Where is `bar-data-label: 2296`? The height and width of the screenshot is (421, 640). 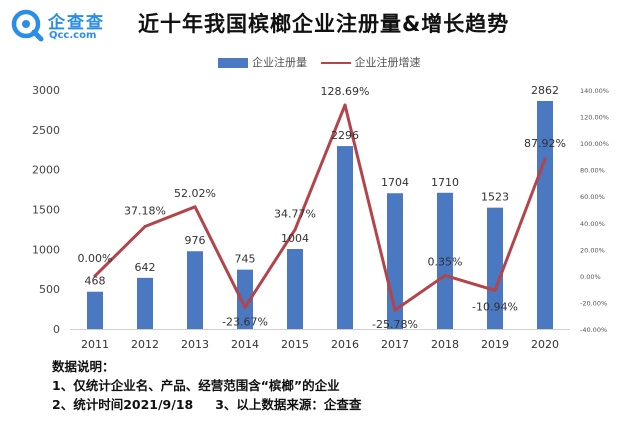 bar-data-label: 2296 is located at coordinates (345, 135).